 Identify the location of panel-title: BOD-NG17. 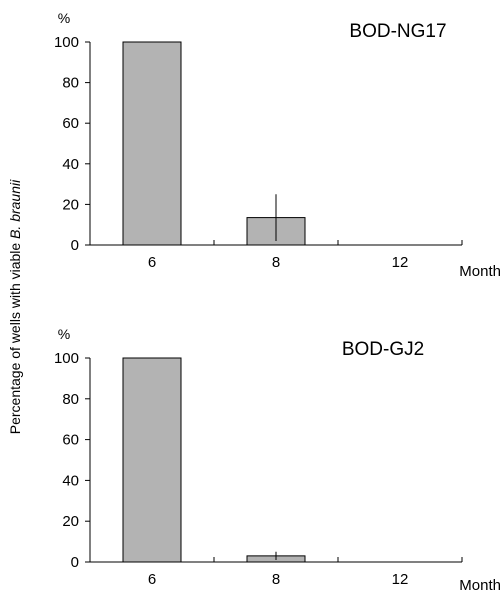
(397, 31).